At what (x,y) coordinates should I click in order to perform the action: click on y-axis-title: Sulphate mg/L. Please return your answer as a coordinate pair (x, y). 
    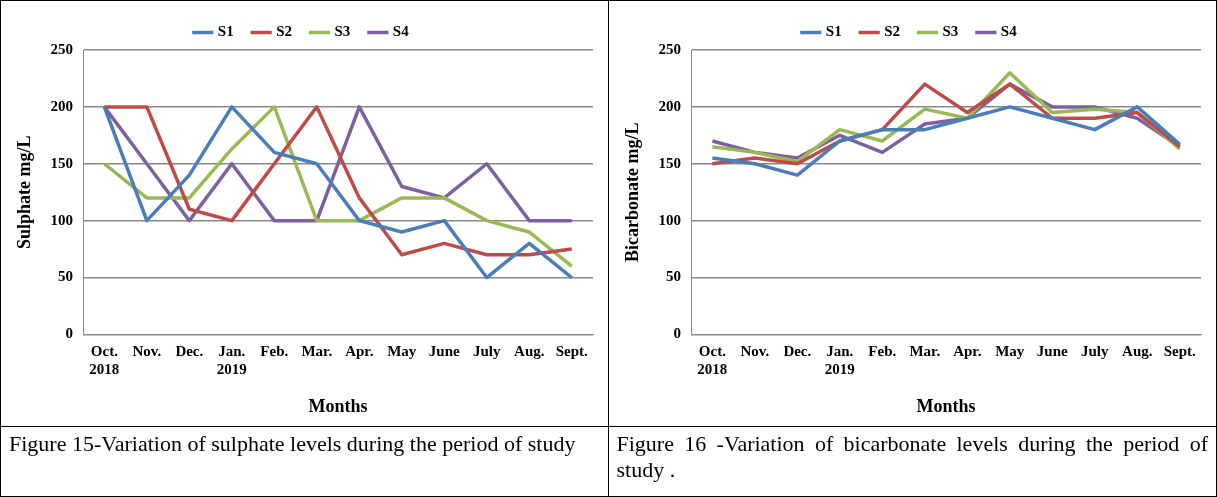
    Looking at the image, I should click on (24, 192).